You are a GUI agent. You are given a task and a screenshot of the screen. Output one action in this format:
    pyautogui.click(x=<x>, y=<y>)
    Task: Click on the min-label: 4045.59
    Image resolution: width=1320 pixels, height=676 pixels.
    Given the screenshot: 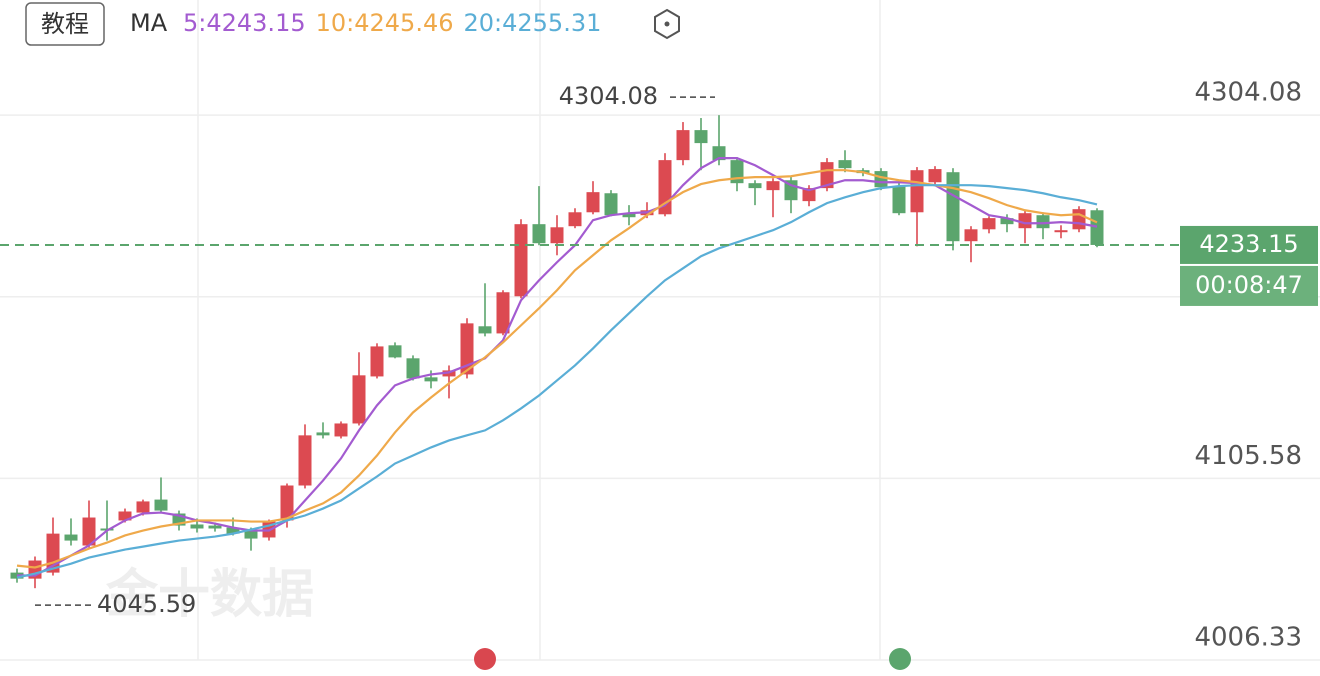 What is the action you would take?
    pyautogui.click(x=146, y=604)
    